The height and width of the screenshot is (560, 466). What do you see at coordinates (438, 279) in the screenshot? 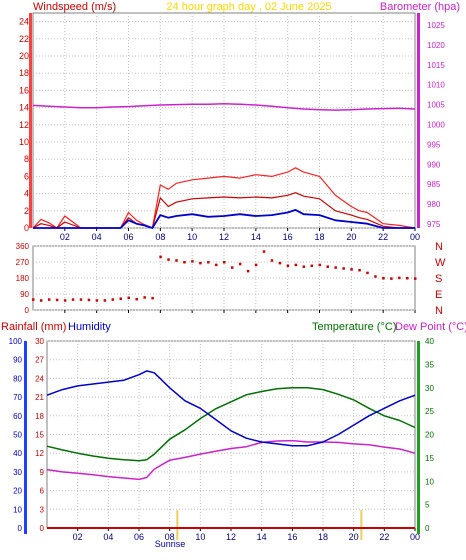
I see `compass-label: S` at bounding box center [438, 279].